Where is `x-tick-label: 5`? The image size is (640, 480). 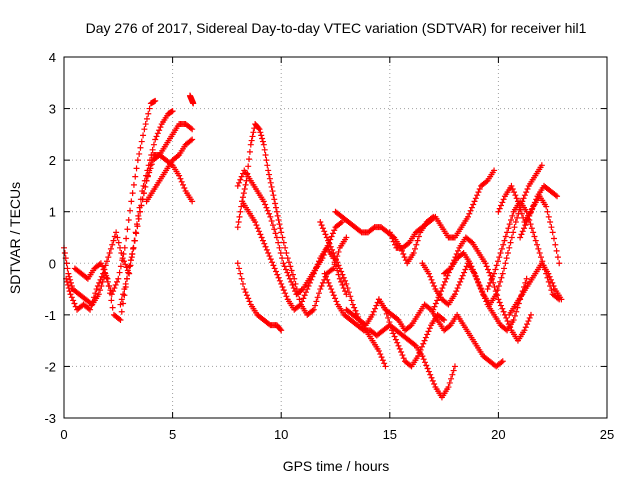
x-tick-label: 5 is located at coordinates (172, 434).